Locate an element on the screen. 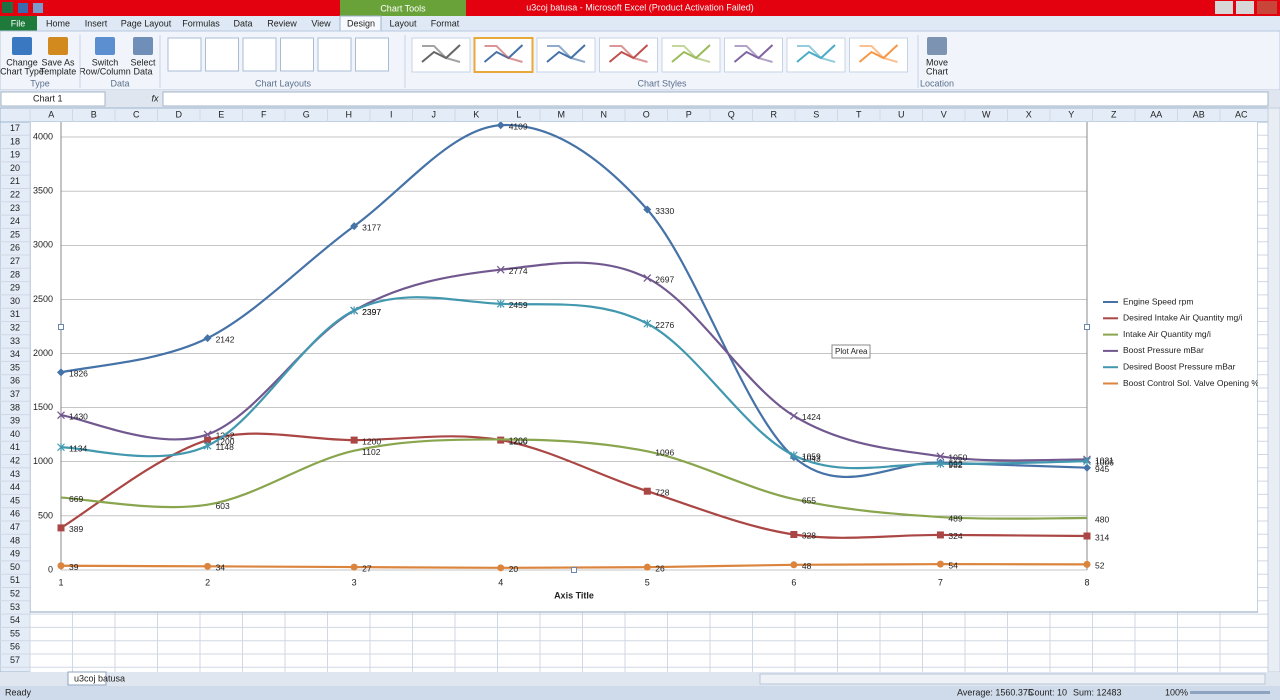 The width and height of the screenshot is (1280, 700). ribbon-tab: Design is located at coordinates (361, 23).